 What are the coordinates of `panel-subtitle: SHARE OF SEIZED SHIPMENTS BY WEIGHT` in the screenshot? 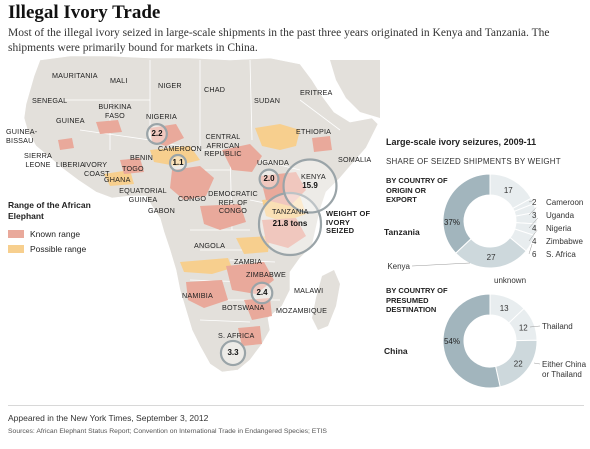 It's located at (473, 161).